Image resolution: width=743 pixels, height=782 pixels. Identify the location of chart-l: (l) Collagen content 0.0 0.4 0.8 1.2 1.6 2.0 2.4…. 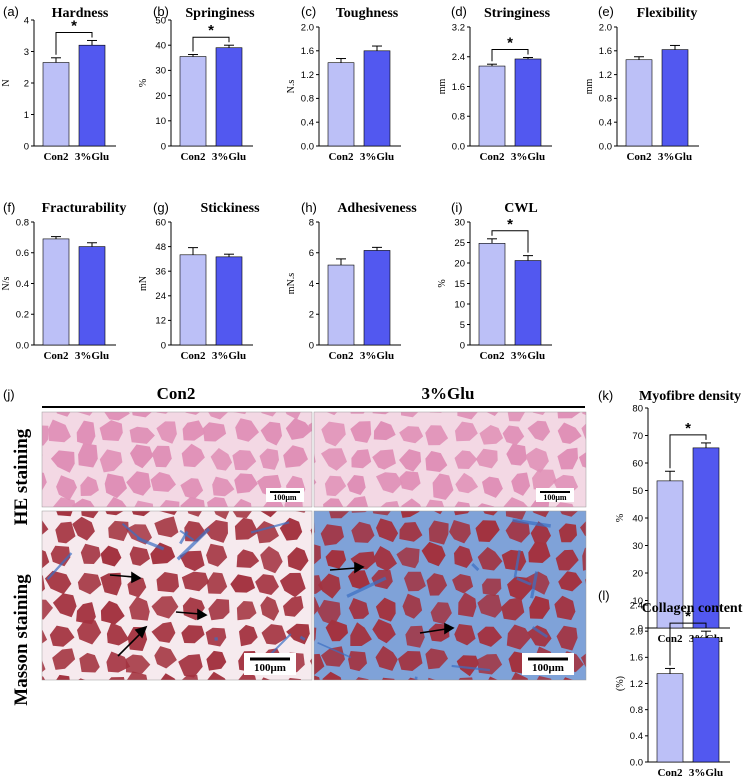
(670, 683).